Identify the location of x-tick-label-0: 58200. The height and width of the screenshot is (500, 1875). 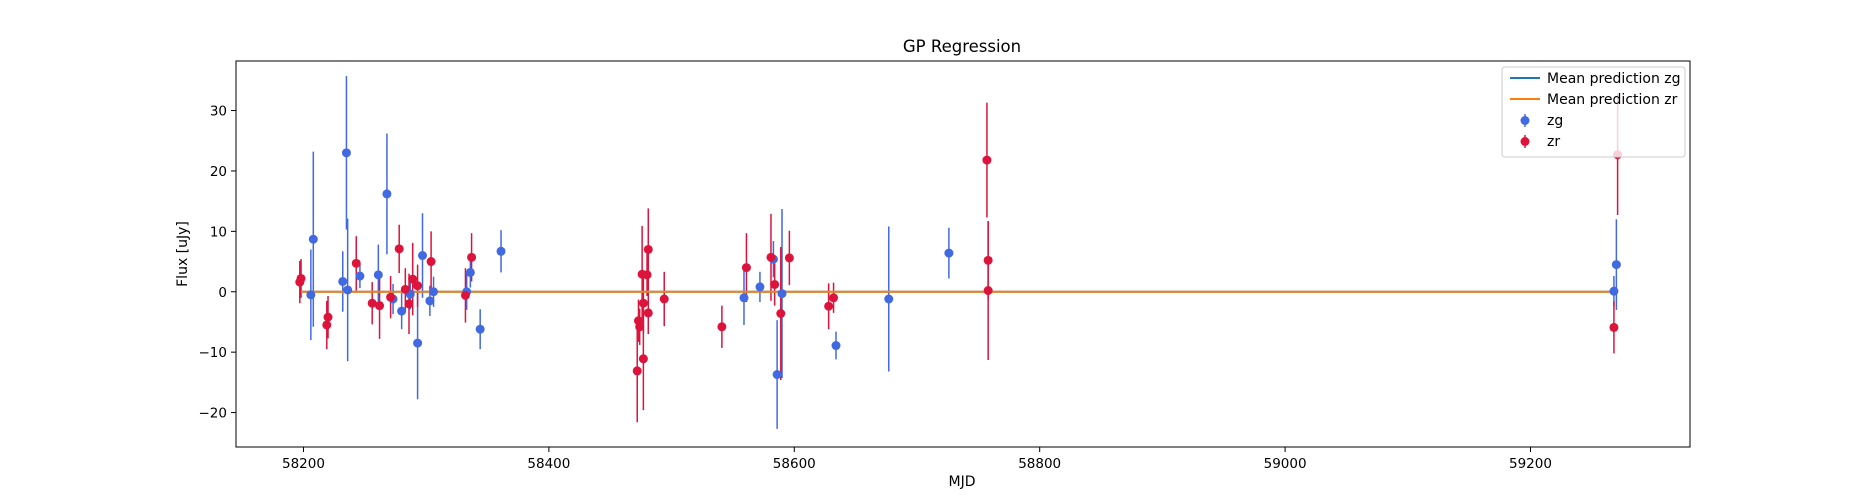
(303, 464).